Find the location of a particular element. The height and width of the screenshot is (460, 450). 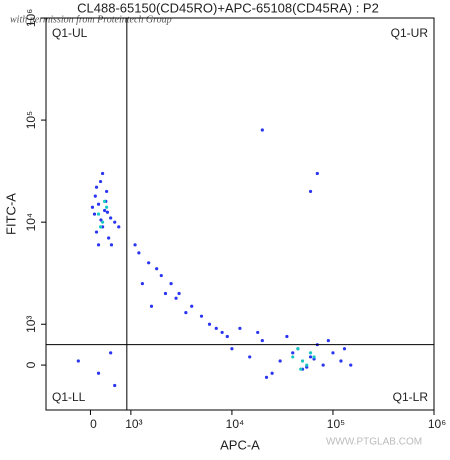

x-tick-label: 10⁵ is located at coordinates (336, 424).